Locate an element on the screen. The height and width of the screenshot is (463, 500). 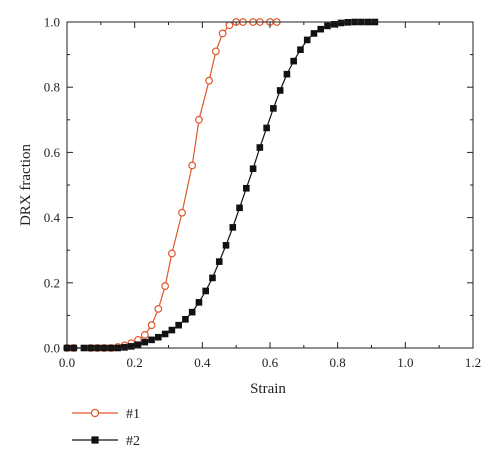
y-tick-label: 0.0 is located at coordinates (52, 348).